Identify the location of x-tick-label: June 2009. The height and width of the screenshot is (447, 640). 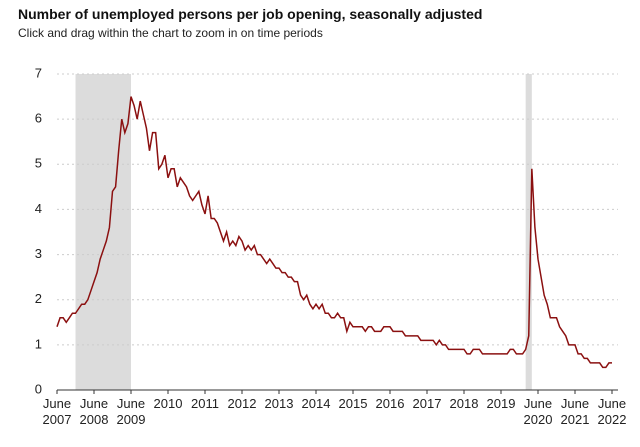
(131, 411).